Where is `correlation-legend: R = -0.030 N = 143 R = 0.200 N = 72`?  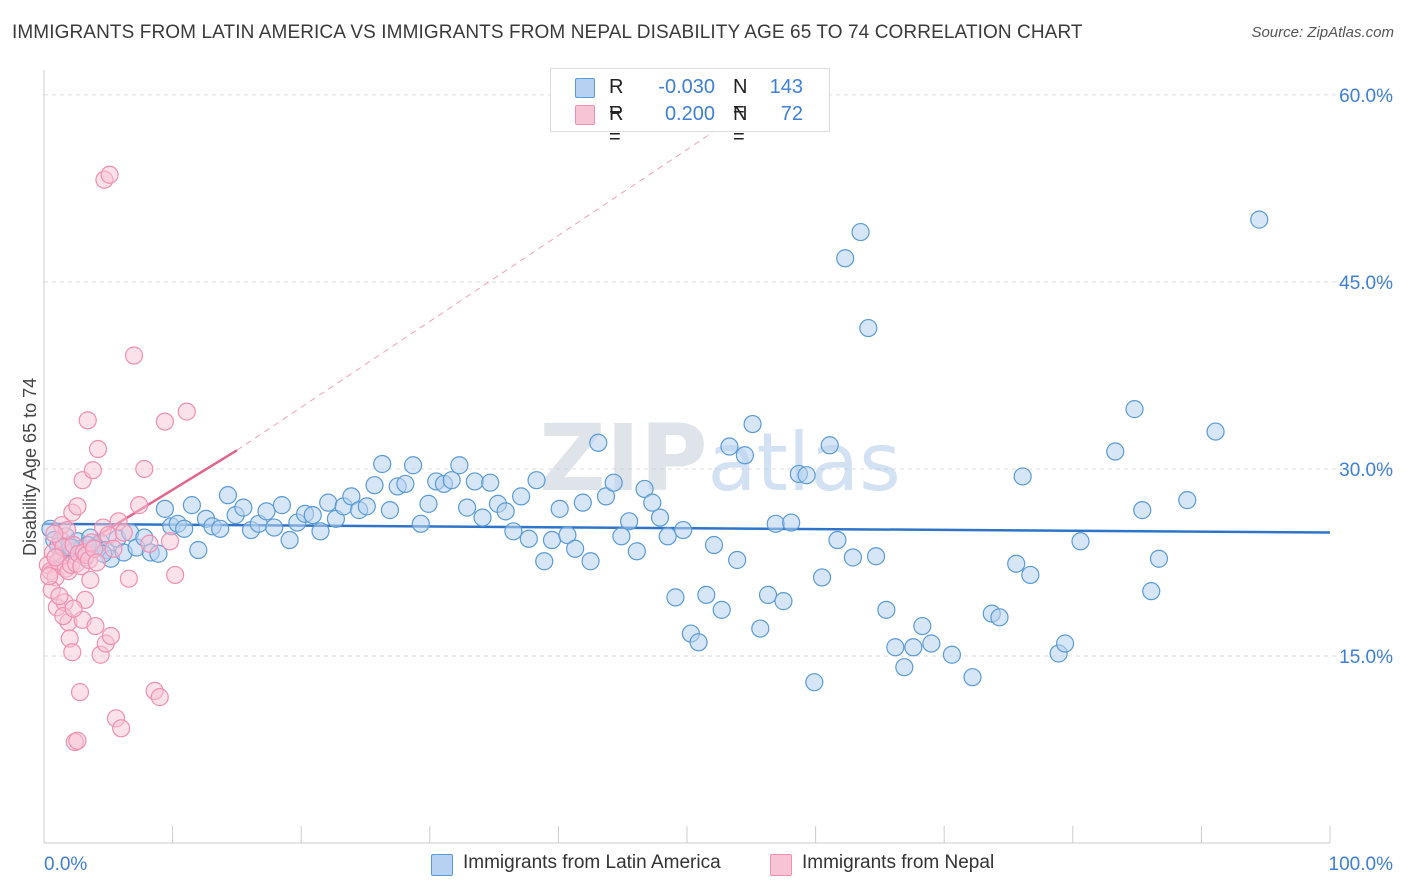 correlation-legend: R = -0.030 N = 143 R = 0.200 N = 72 is located at coordinates (690, 108).